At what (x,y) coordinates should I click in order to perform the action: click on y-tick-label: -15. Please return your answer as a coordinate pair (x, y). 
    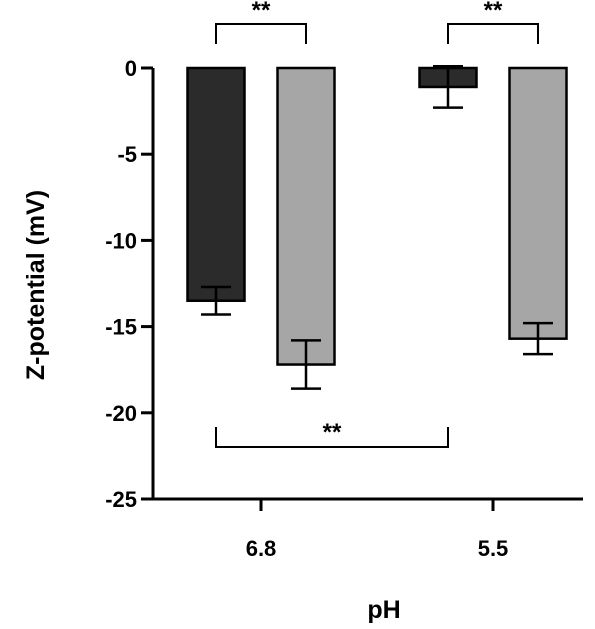
    Looking at the image, I should click on (121, 327).